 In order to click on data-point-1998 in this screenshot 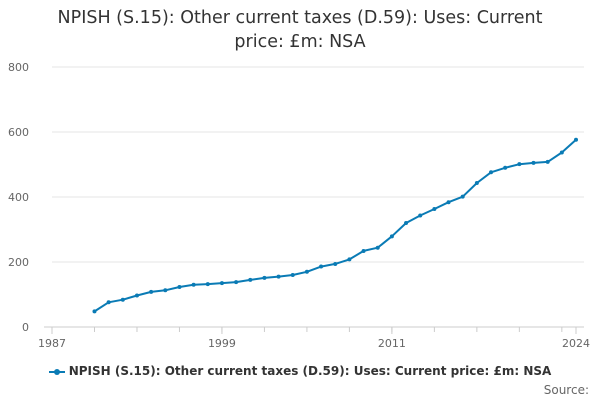, I will do `click(207, 284)`.